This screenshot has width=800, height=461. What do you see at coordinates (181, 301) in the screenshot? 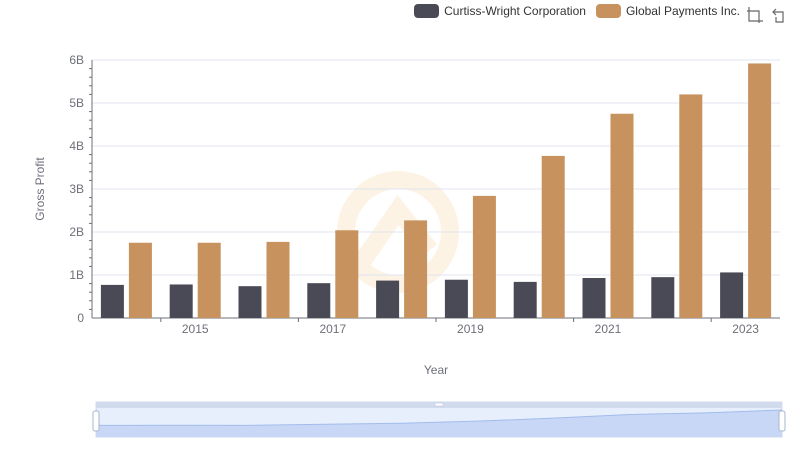
I see `bar-curtiss-wright-2015` at bounding box center [181, 301].